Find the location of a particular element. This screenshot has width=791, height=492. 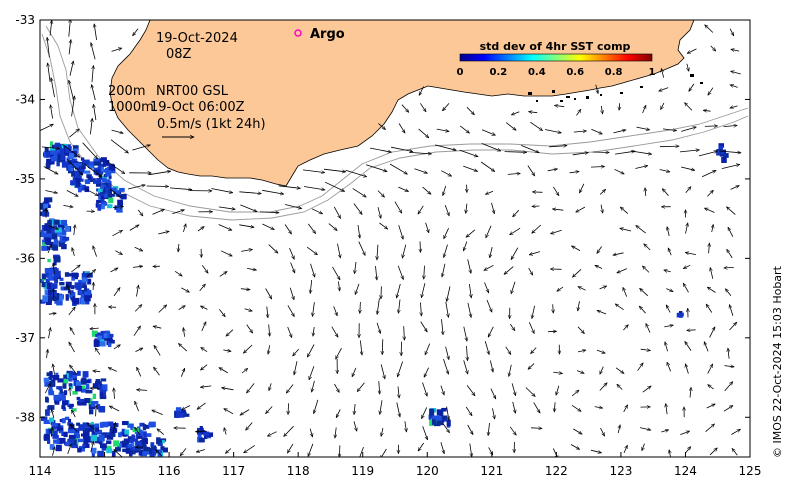

x-tick-label: 121 is located at coordinates (491, 471).